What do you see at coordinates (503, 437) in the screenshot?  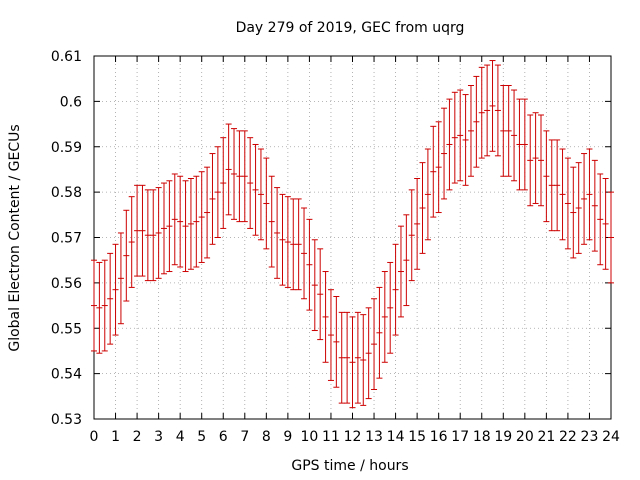 I see `x-tick-label: 19` at bounding box center [503, 437].